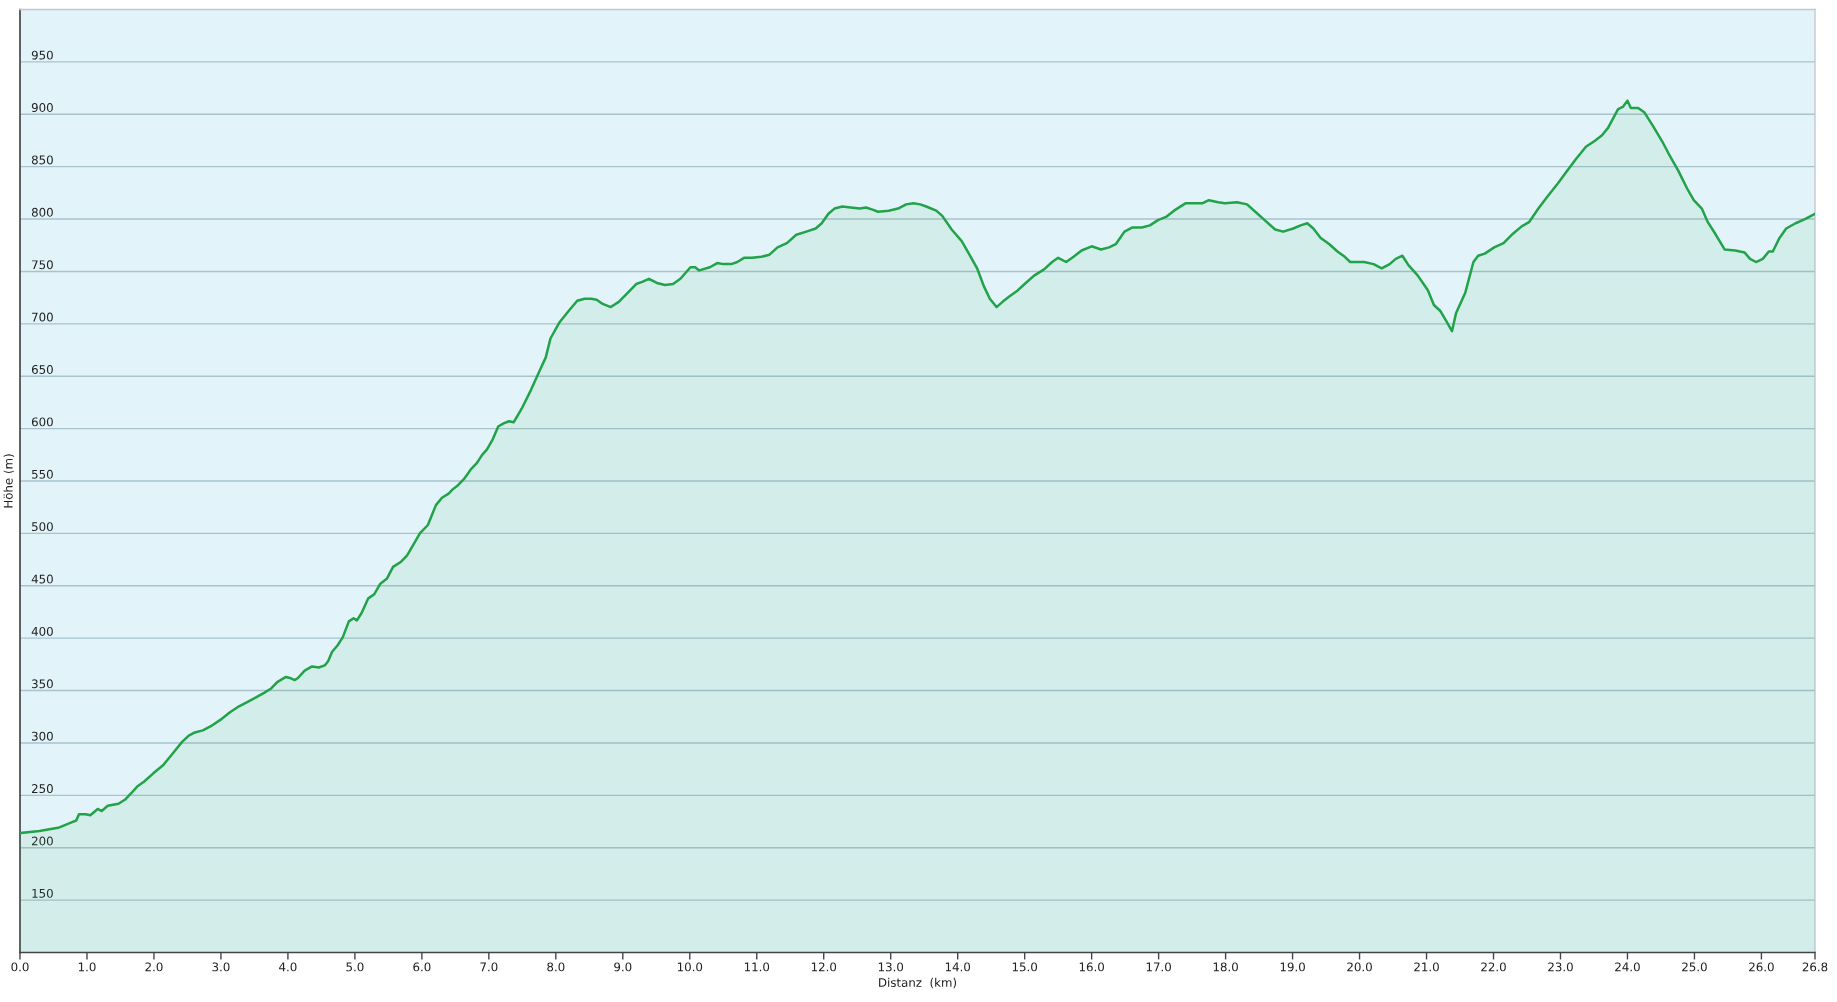 The height and width of the screenshot is (1002, 1837). Describe the element at coordinates (42, 579) in the screenshot. I see `y-tick-label: 450` at that location.